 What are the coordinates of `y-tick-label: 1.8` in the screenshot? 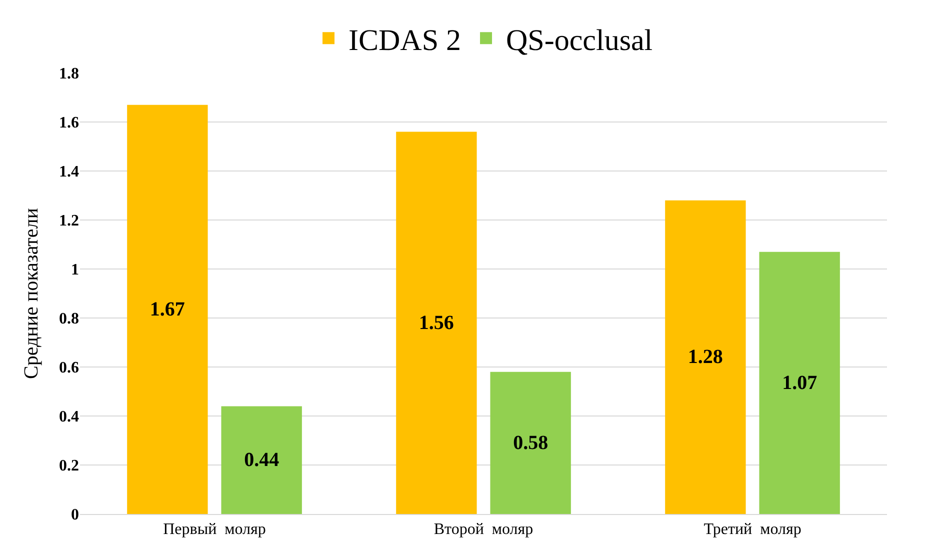 It's located at (69, 74).